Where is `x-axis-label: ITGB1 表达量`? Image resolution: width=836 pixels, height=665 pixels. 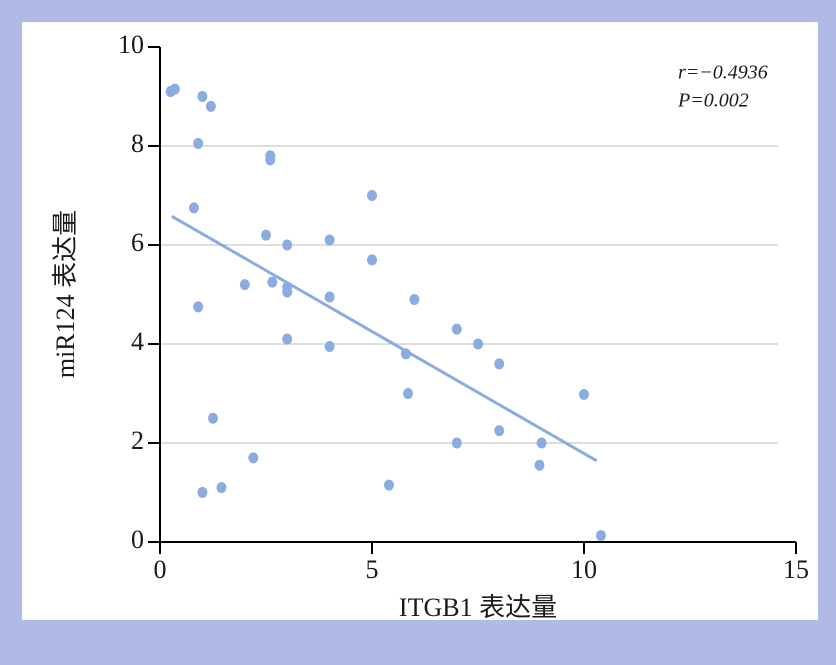 x-axis-label: ITGB1 表达量 is located at coordinates (478, 607).